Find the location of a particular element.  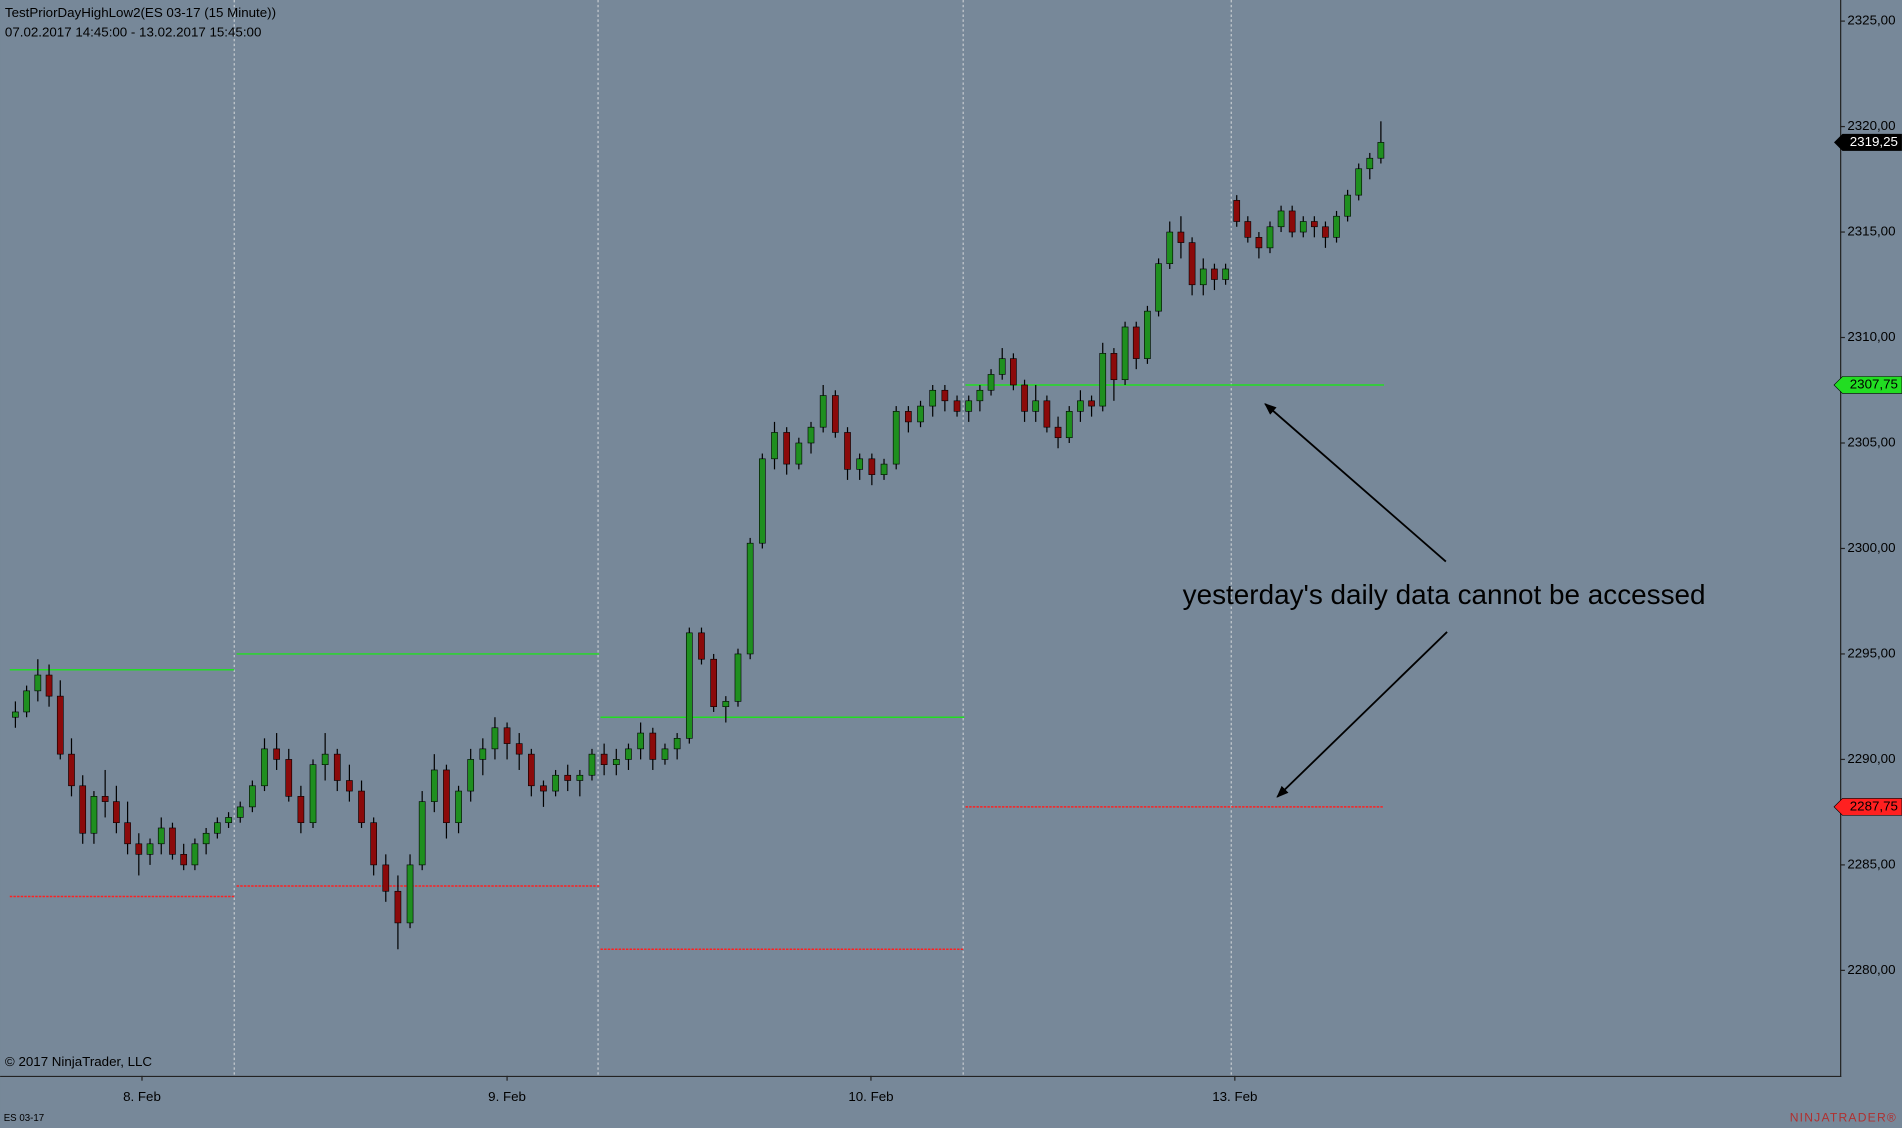

y-tick-label: 2310,00 is located at coordinates (1871, 336).